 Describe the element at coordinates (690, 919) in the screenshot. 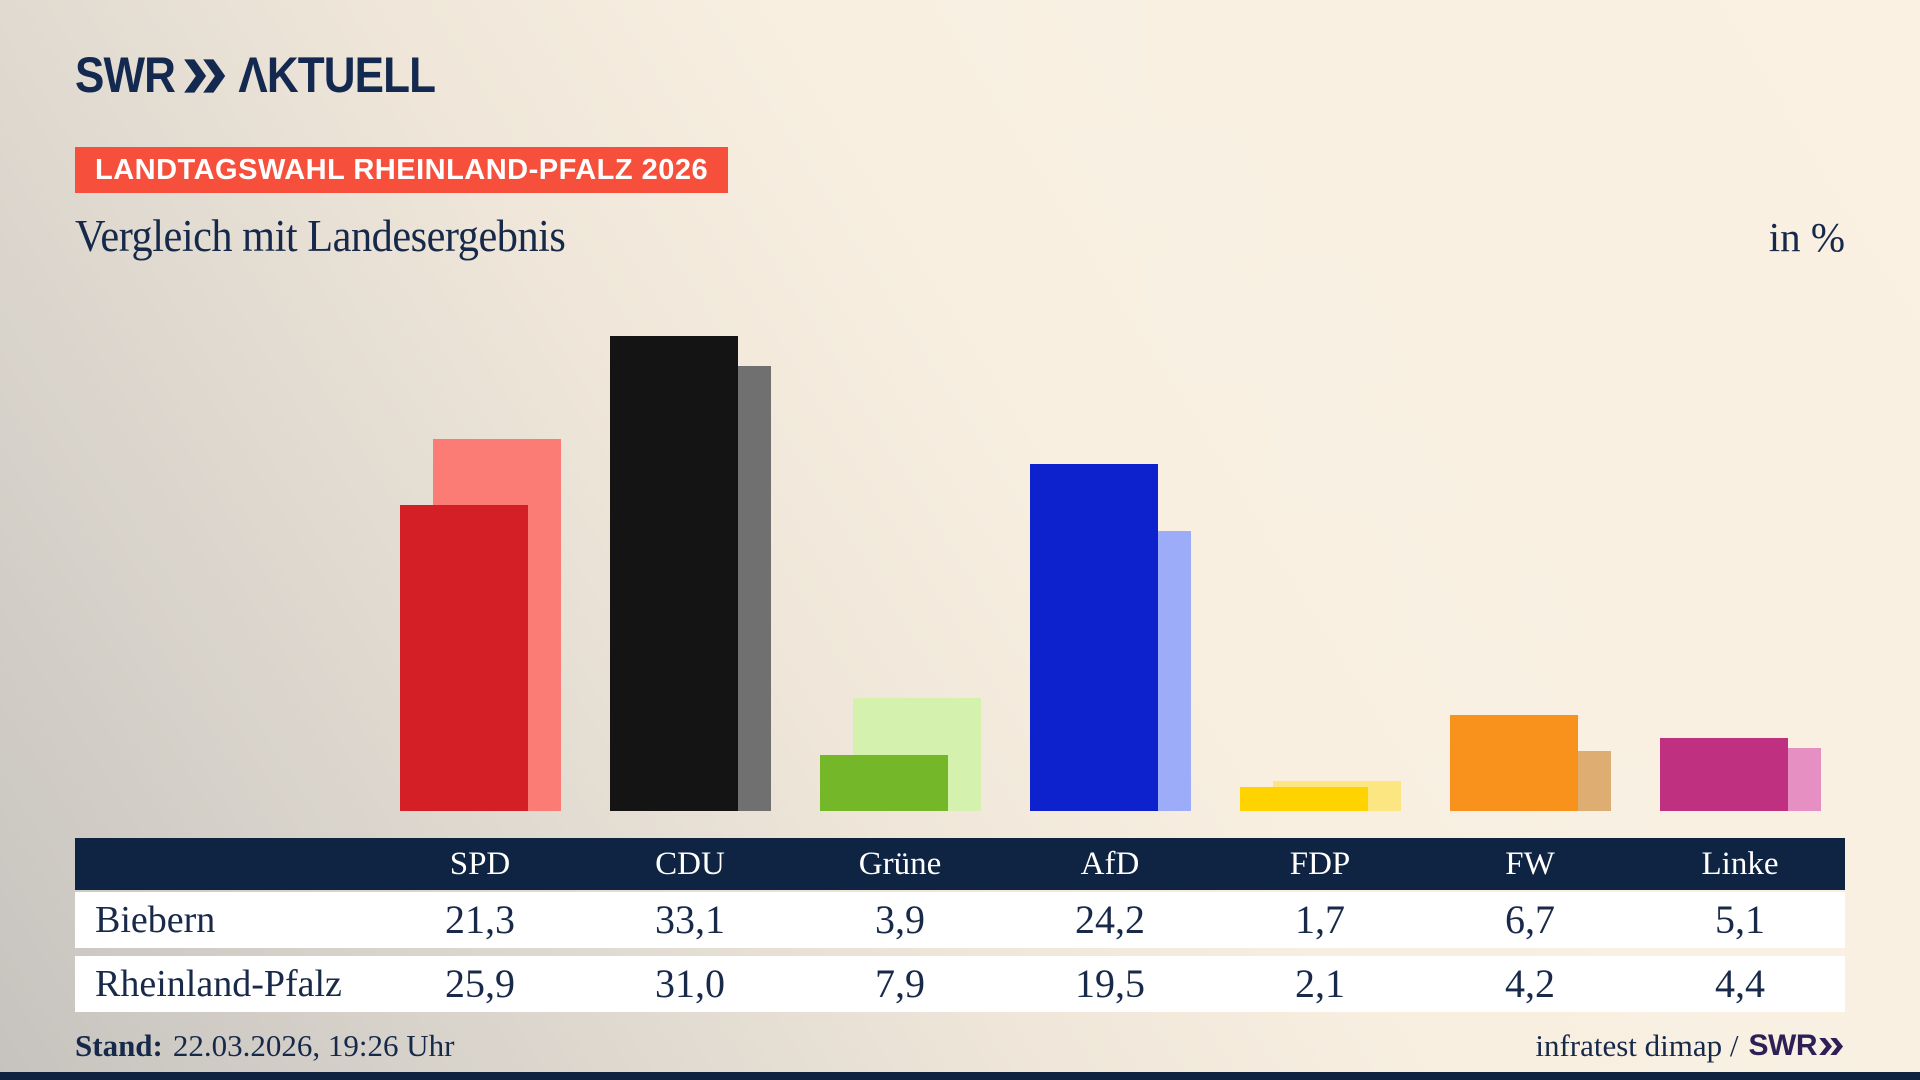

I see `value-biebern-cdu: 33,1` at that location.